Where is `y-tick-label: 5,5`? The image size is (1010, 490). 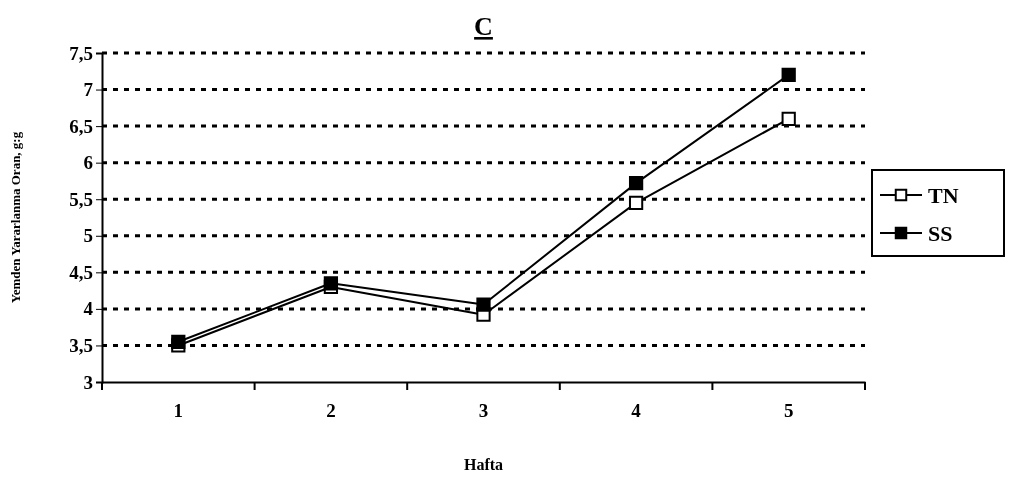 y-tick-label: 5,5 is located at coordinates (81, 199).